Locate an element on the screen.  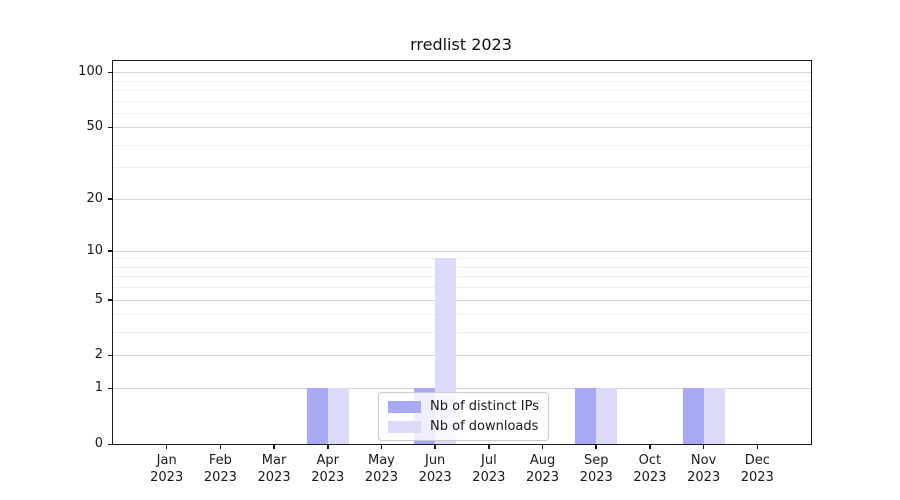
y-tick-label: 2 is located at coordinates (98, 355).